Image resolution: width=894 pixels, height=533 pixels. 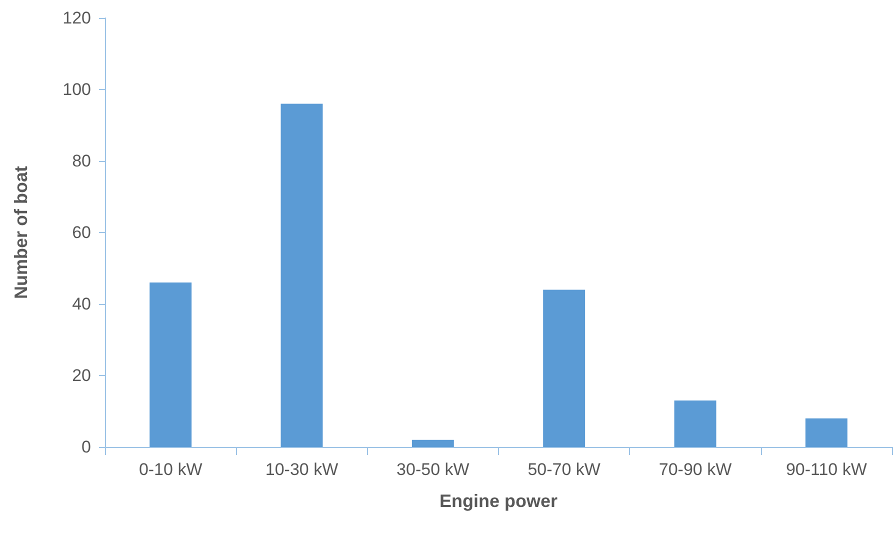 I want to click on y-tick-label: 20, so click(x=81, y=375).